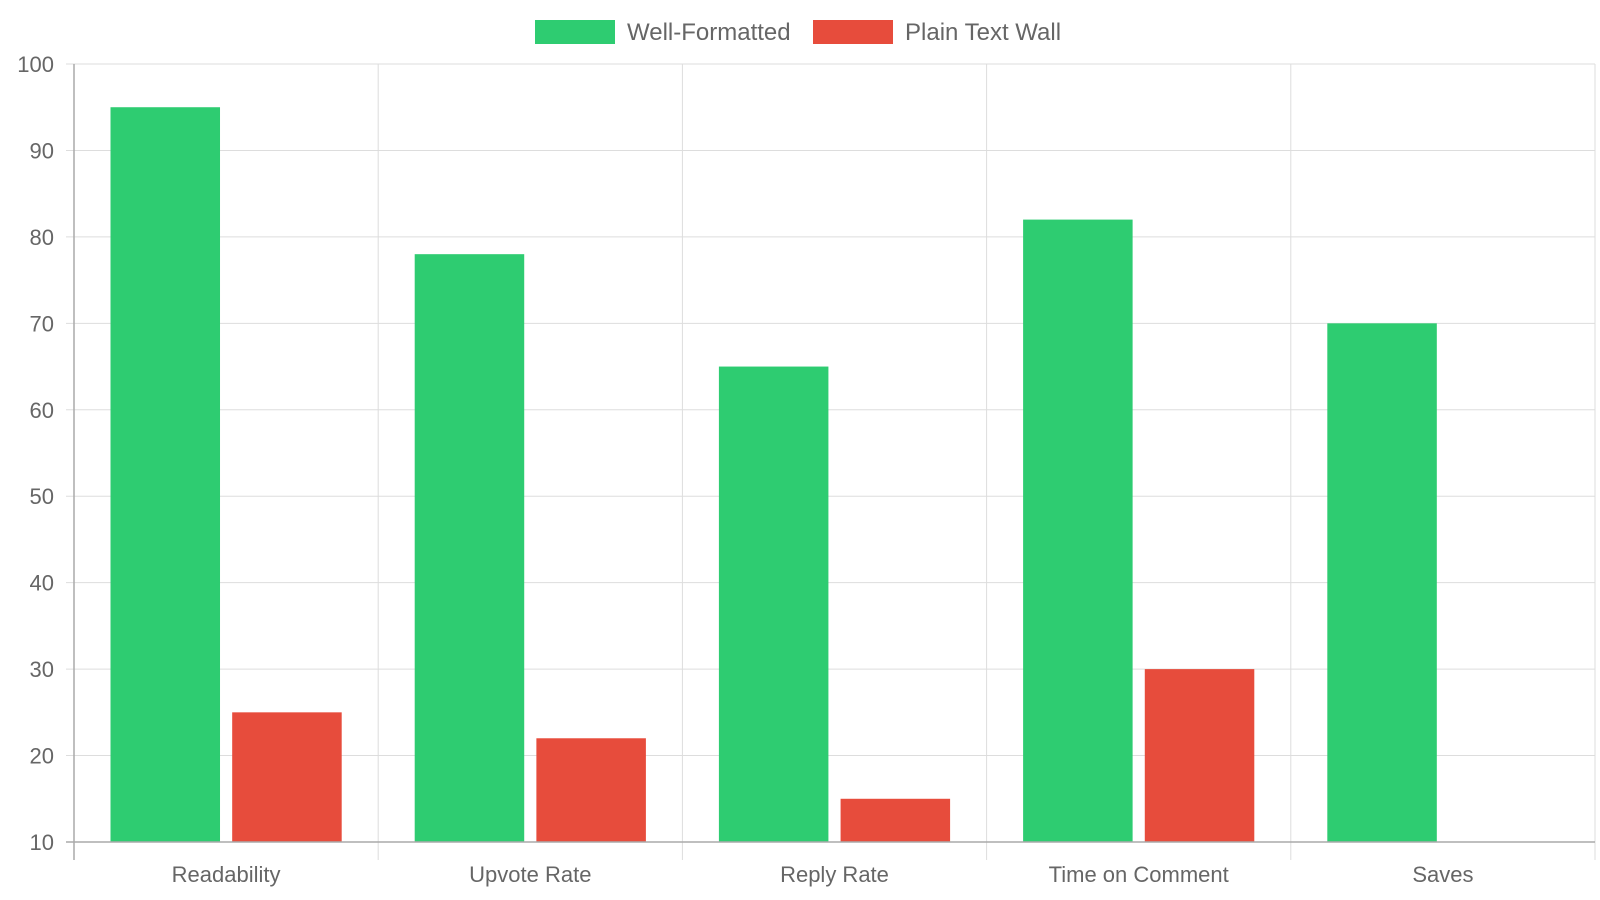  I want to click on y-tick-label-30: 30, so click(42, 669).